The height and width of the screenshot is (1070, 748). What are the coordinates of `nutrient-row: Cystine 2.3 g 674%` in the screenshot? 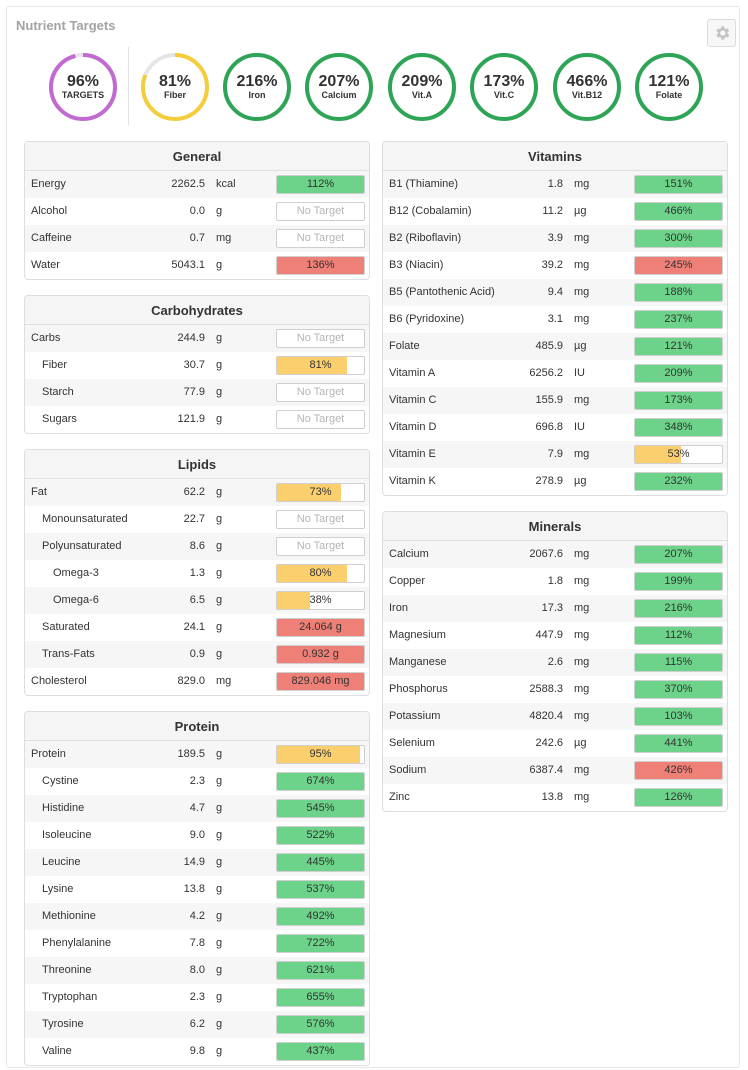 It's located at (197, 781).